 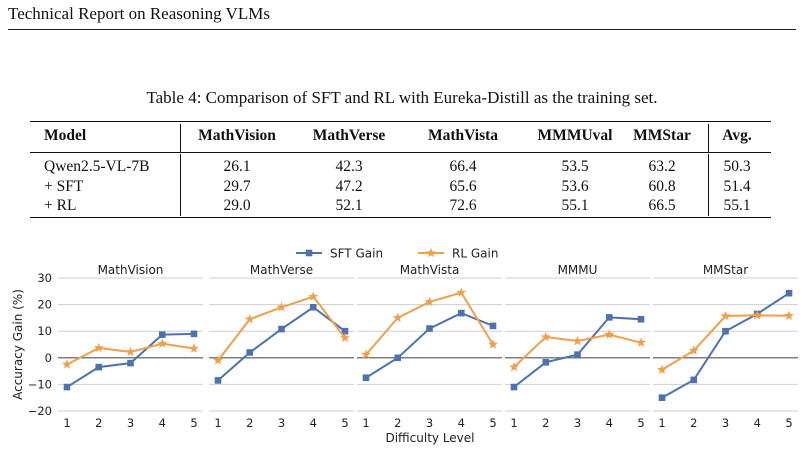 What do you see at coordinates (349, 135) in the screenshot?
I see `col-header-mathverse: MathVerse` at bounding box center [349, 135].